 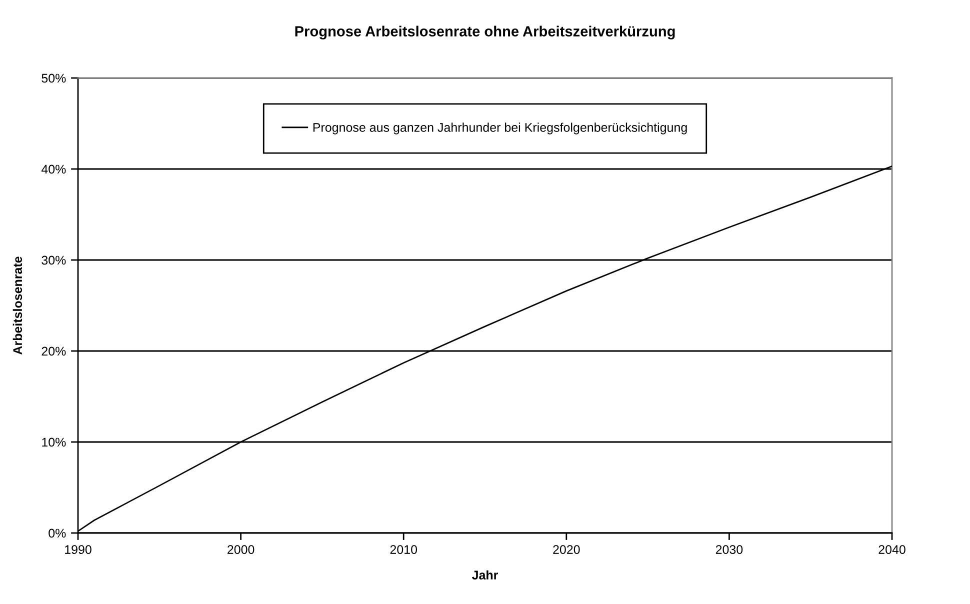 What do you see at coordinates (54, 442) in the screenshot?
I see `y-tick-label: 10%` at bounding box center [54, 442].